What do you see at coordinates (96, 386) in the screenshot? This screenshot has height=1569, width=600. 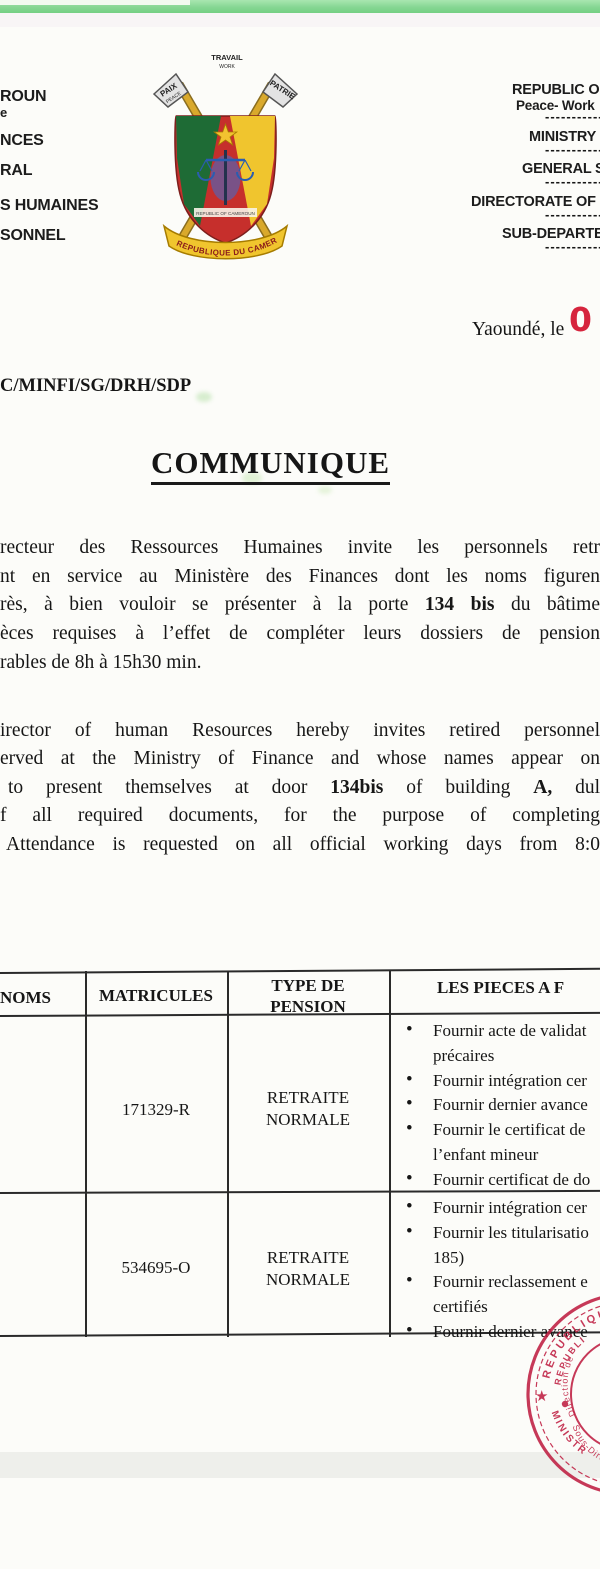 I see `reference-number: C/MINFI/SG/DRH/SDP` at bounding box center [96, 386].